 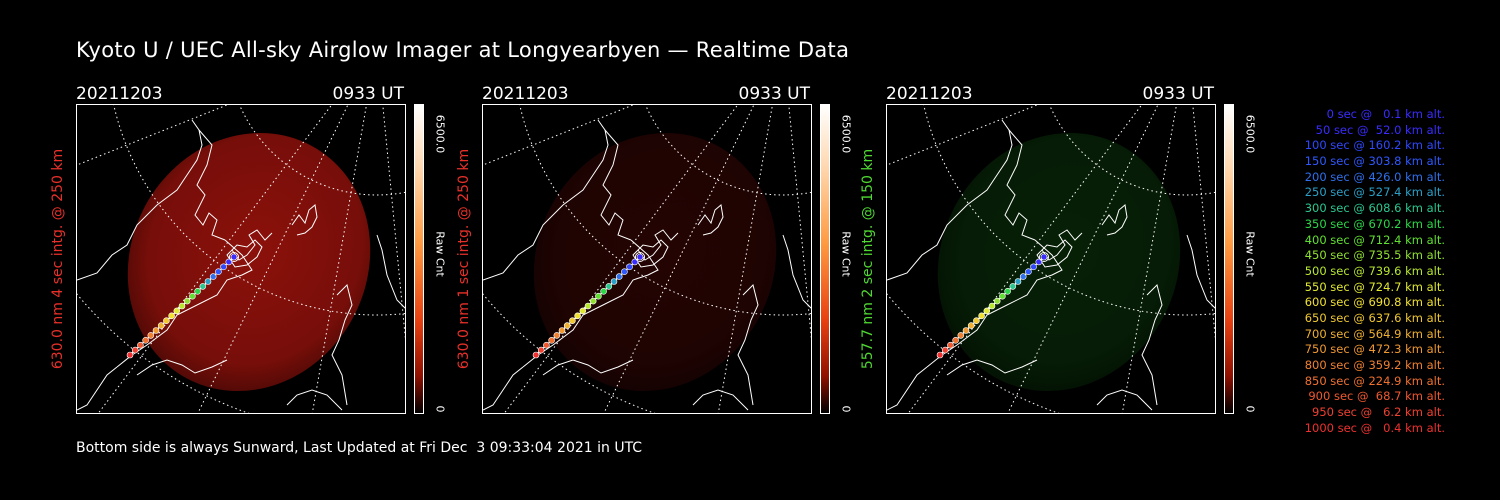 I want to click on legend-row: 600 sec @ 690.8 km alt., so click(x=1374, y=302).